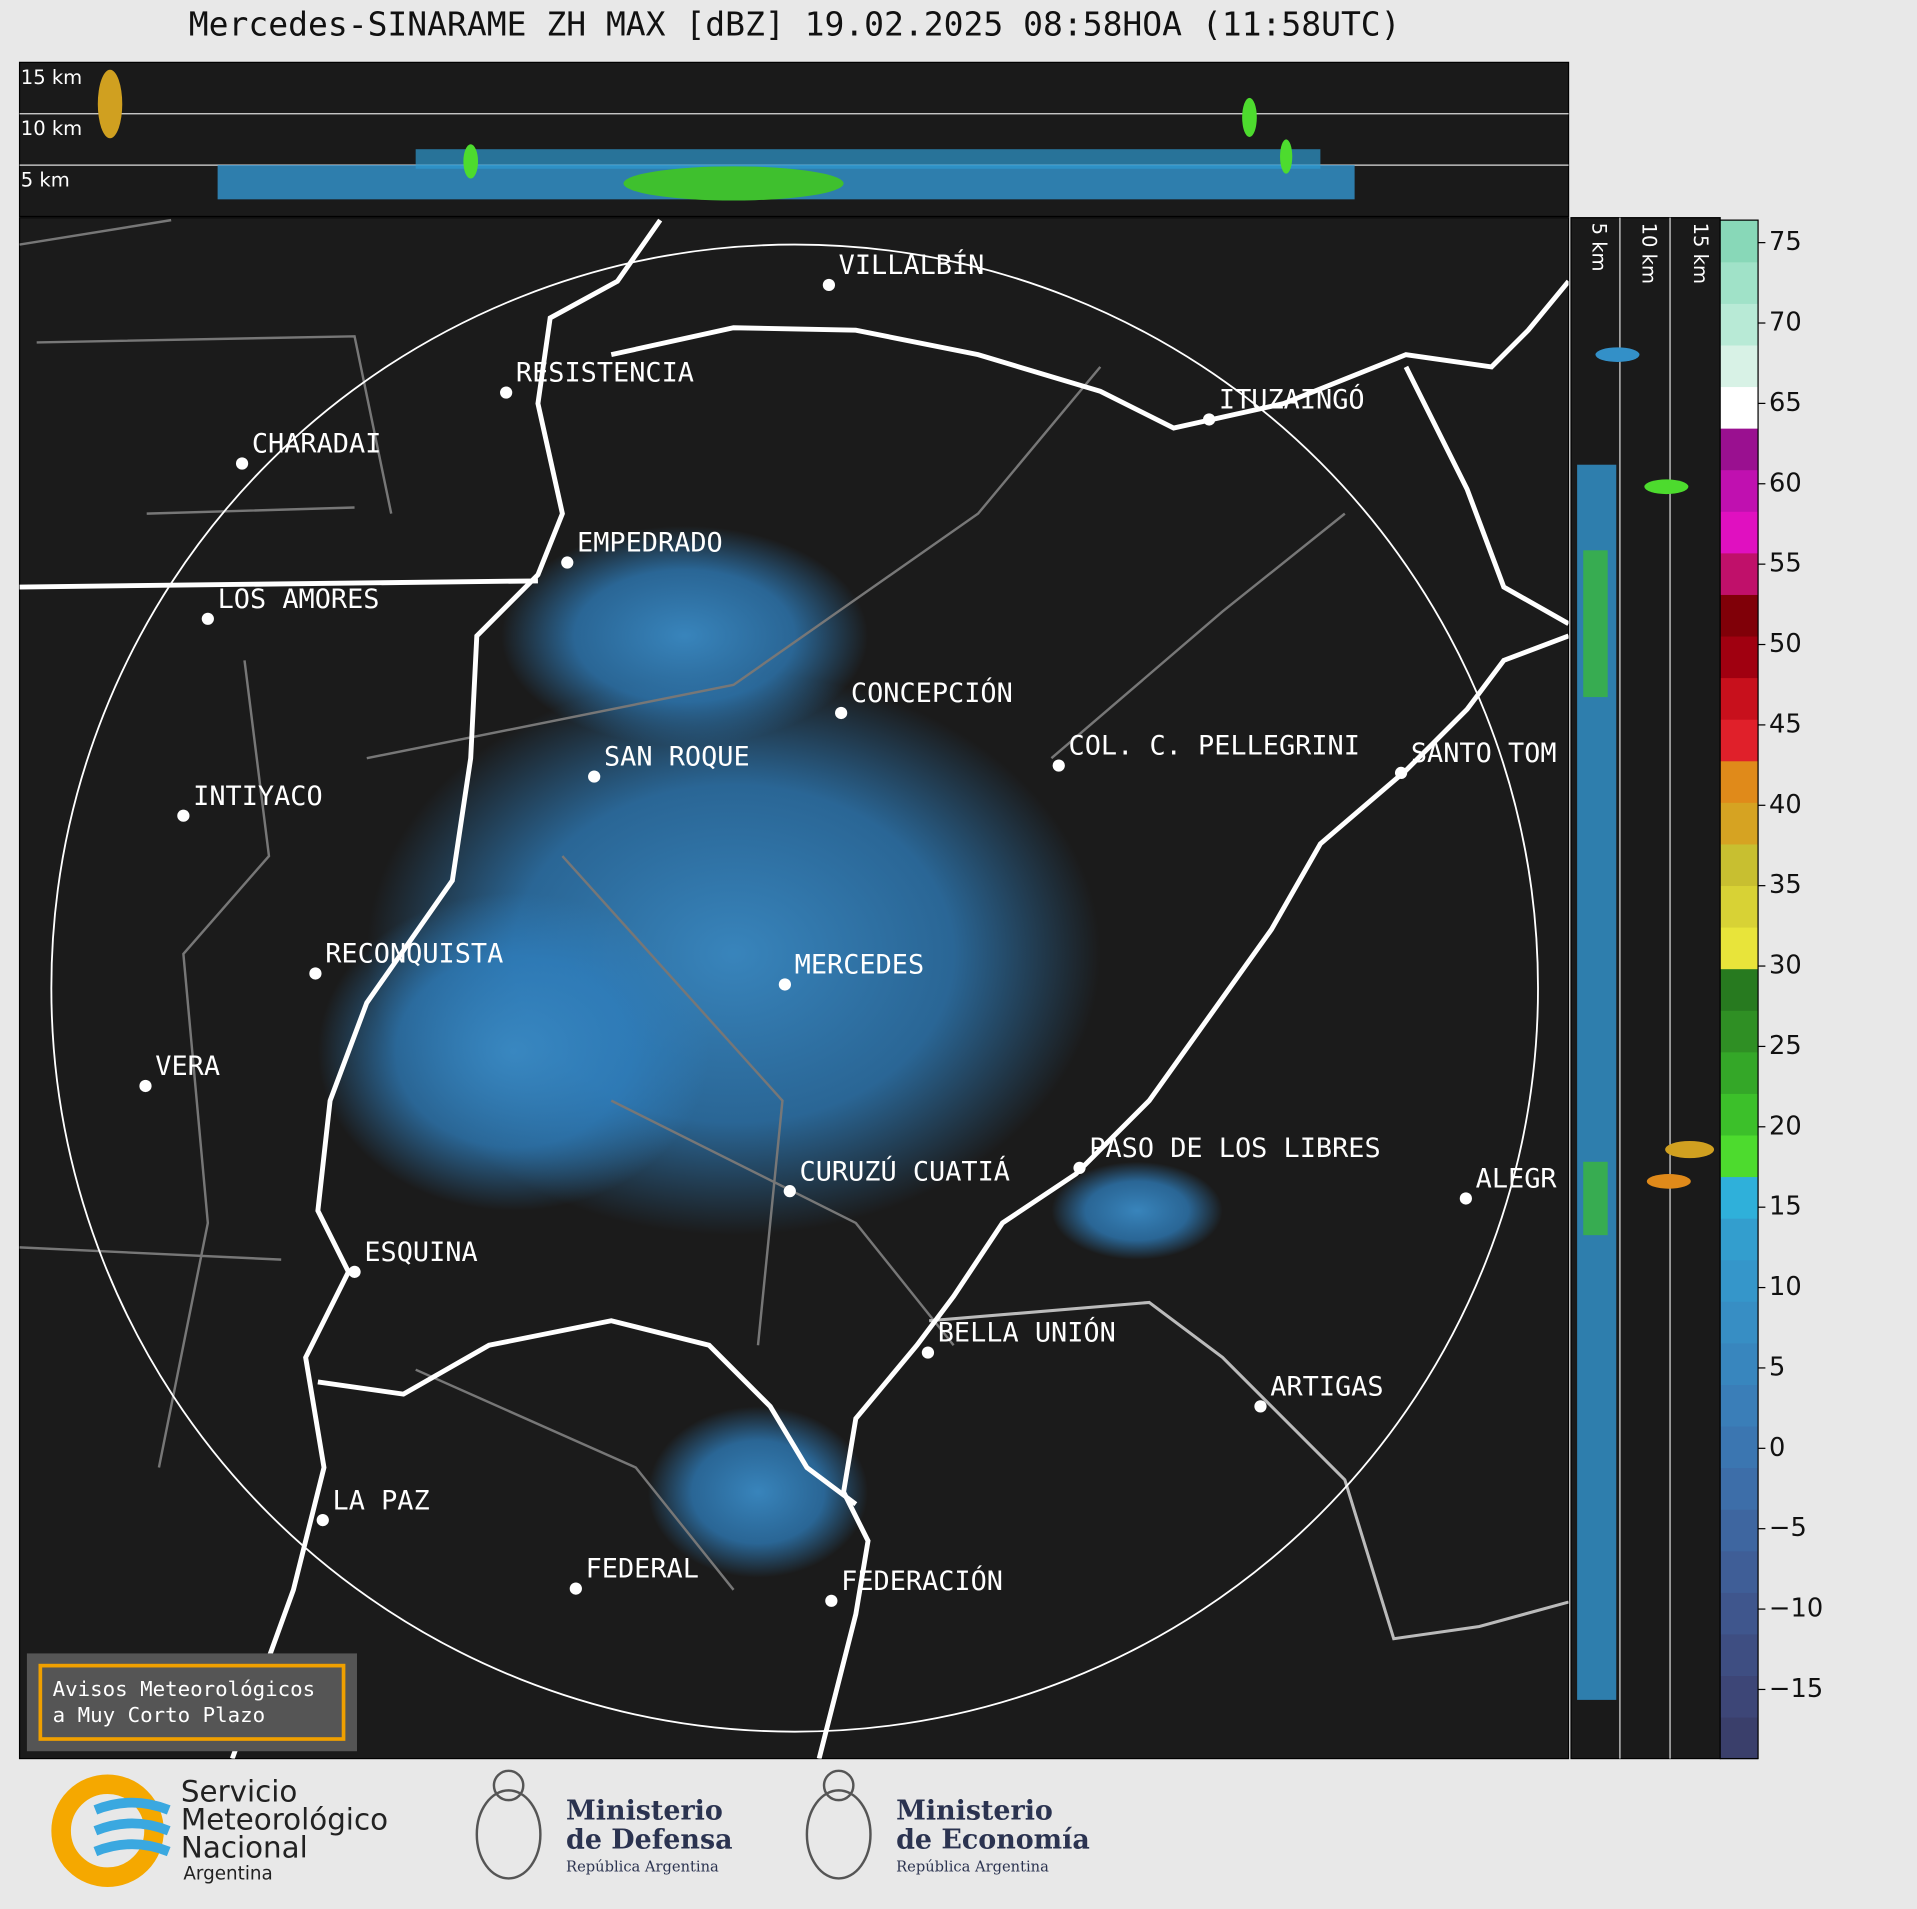  I want to click on colorbar-tick-label: 40, so click(1785, 805).